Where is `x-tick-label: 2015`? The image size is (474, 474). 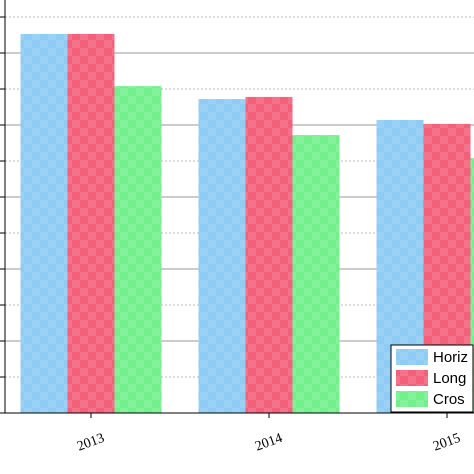 x-tick-label: 2015 is located at coordinates (446, 443).